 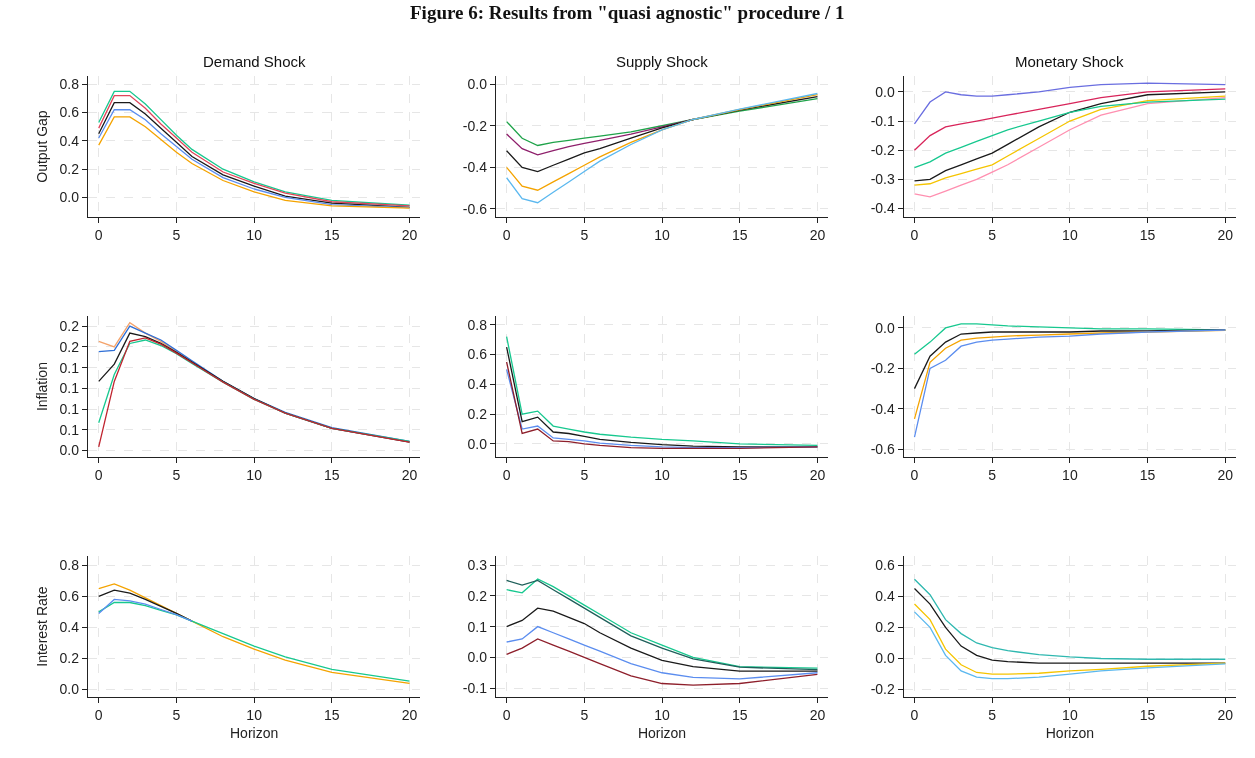 What do you see at coordinates (42, 387) in the screenshot?
I see `y-axis-title: Inflation` at bounding box center [42, 387].